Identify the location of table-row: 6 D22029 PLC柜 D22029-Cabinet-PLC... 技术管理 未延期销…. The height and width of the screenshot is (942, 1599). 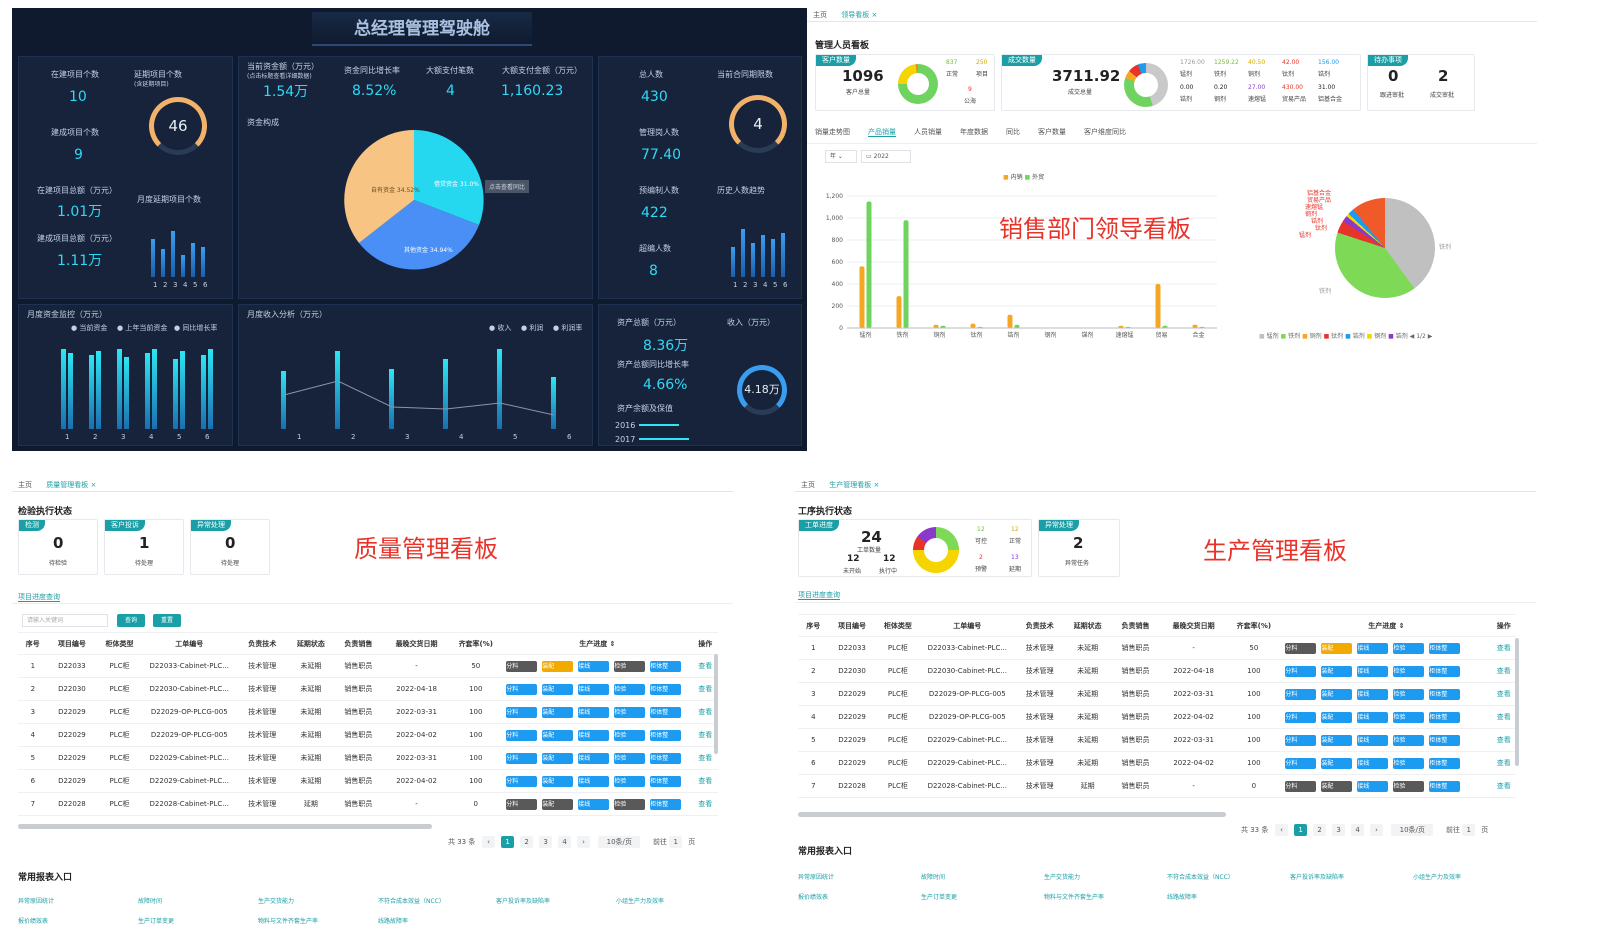
(1157, 763).